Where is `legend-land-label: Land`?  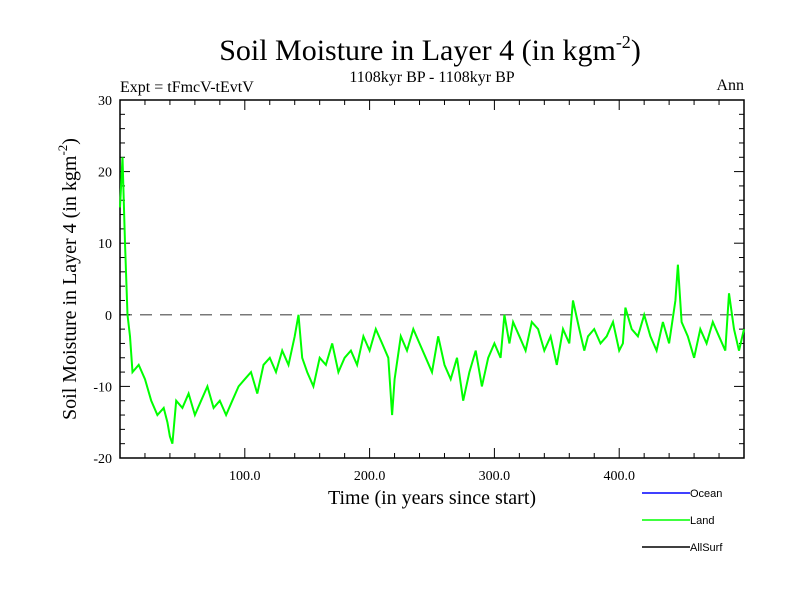 legend-land-label: Land is located at coordinates (702, 521).